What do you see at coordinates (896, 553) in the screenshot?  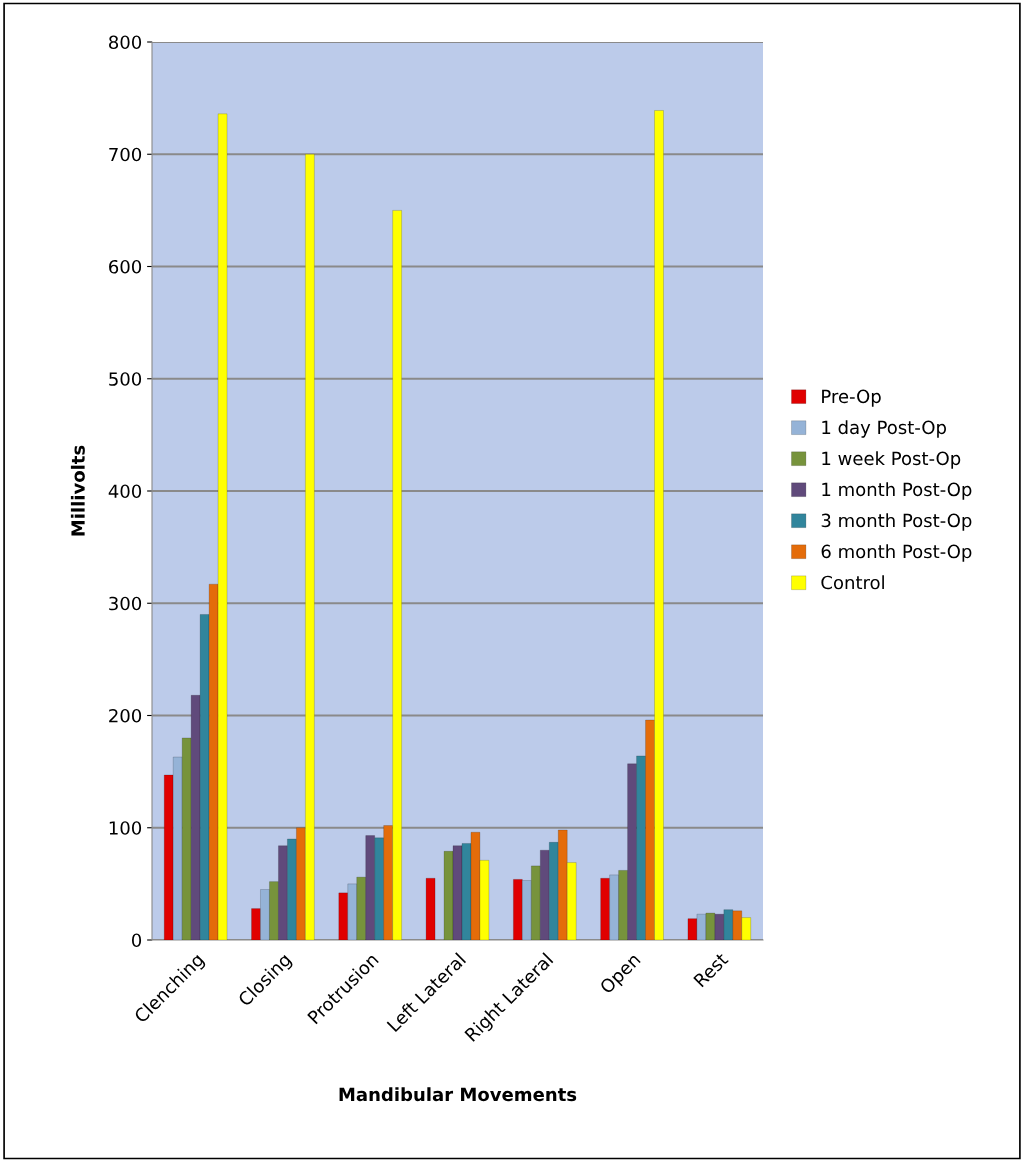 I see `legend-label: 6 month Post-Op` at bounding box center [896, 553].